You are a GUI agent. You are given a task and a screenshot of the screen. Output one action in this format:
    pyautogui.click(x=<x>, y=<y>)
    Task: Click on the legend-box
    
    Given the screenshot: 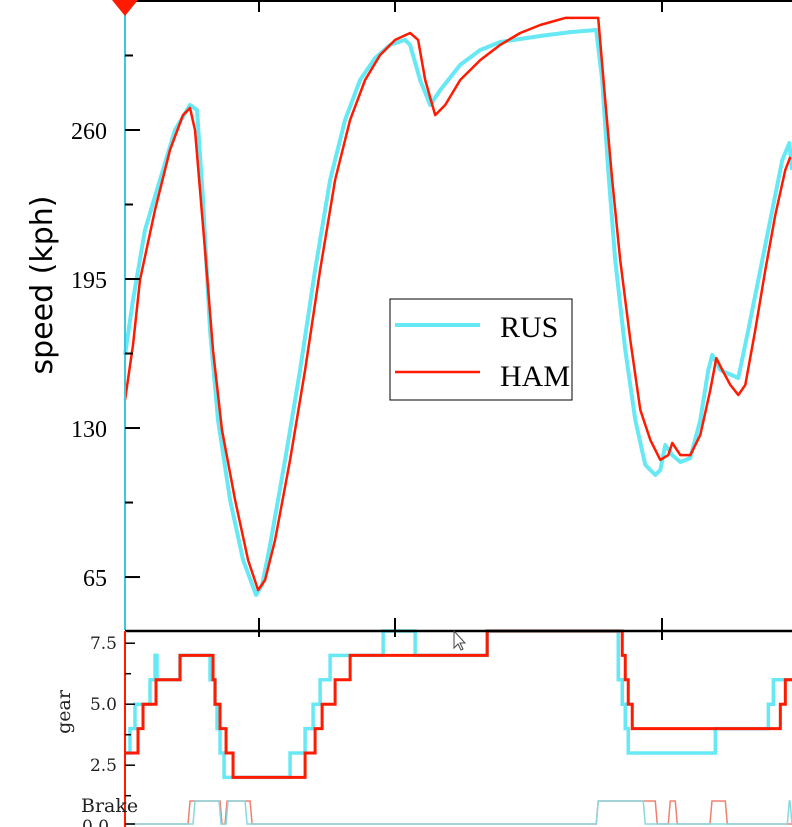 What is the action you would take?
    pyautogui.click(x=481, y=349)
    